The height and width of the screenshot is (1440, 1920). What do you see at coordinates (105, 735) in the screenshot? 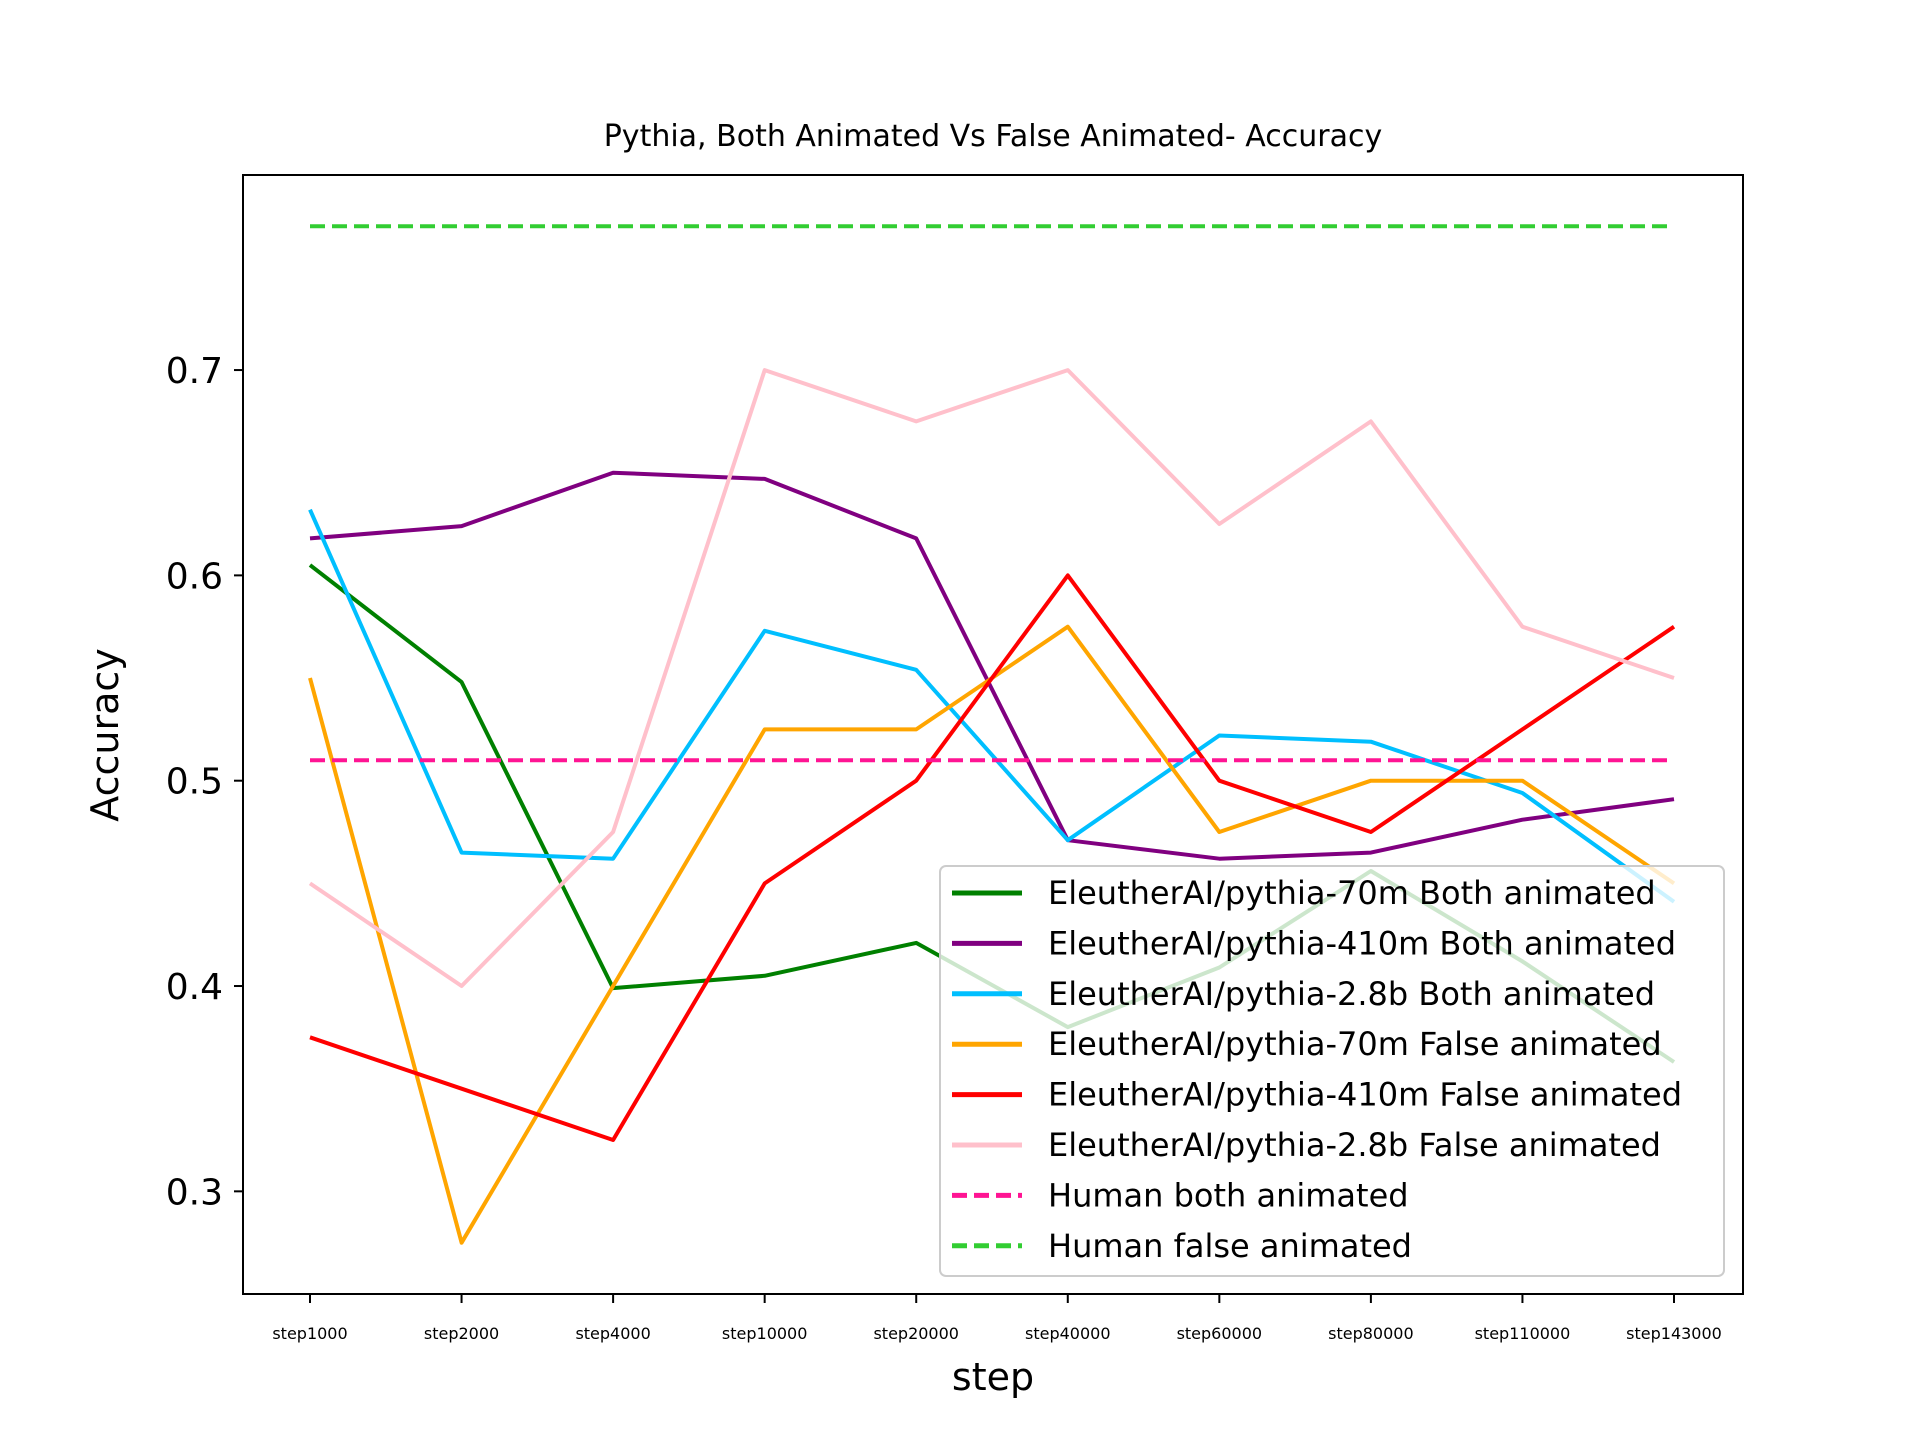
I see `y-axis-label: Accuracy` at bounding box center [105, 735].